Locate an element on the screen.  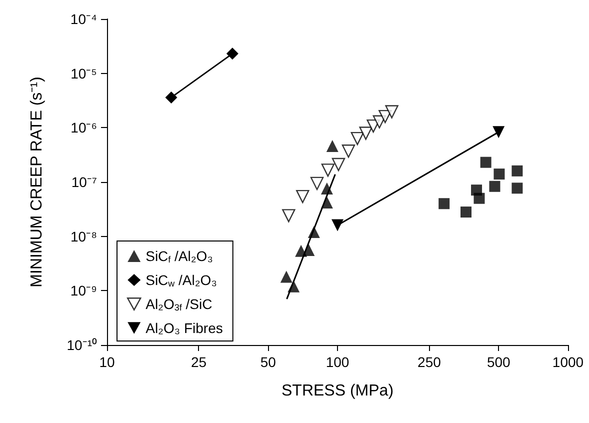
y-tick-label: 10⁻⁶ is located at coordinates (83, 128).